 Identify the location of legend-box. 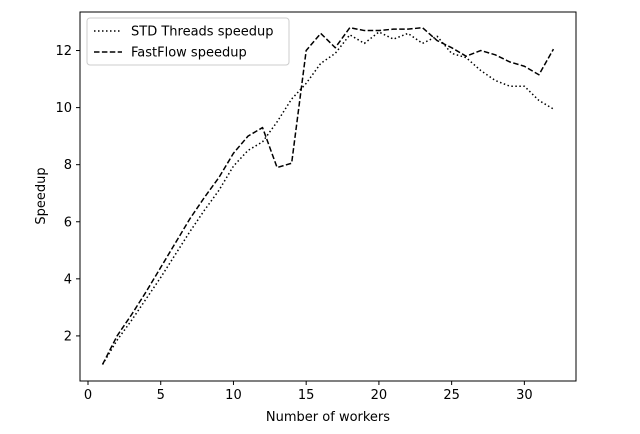
(188, 41).